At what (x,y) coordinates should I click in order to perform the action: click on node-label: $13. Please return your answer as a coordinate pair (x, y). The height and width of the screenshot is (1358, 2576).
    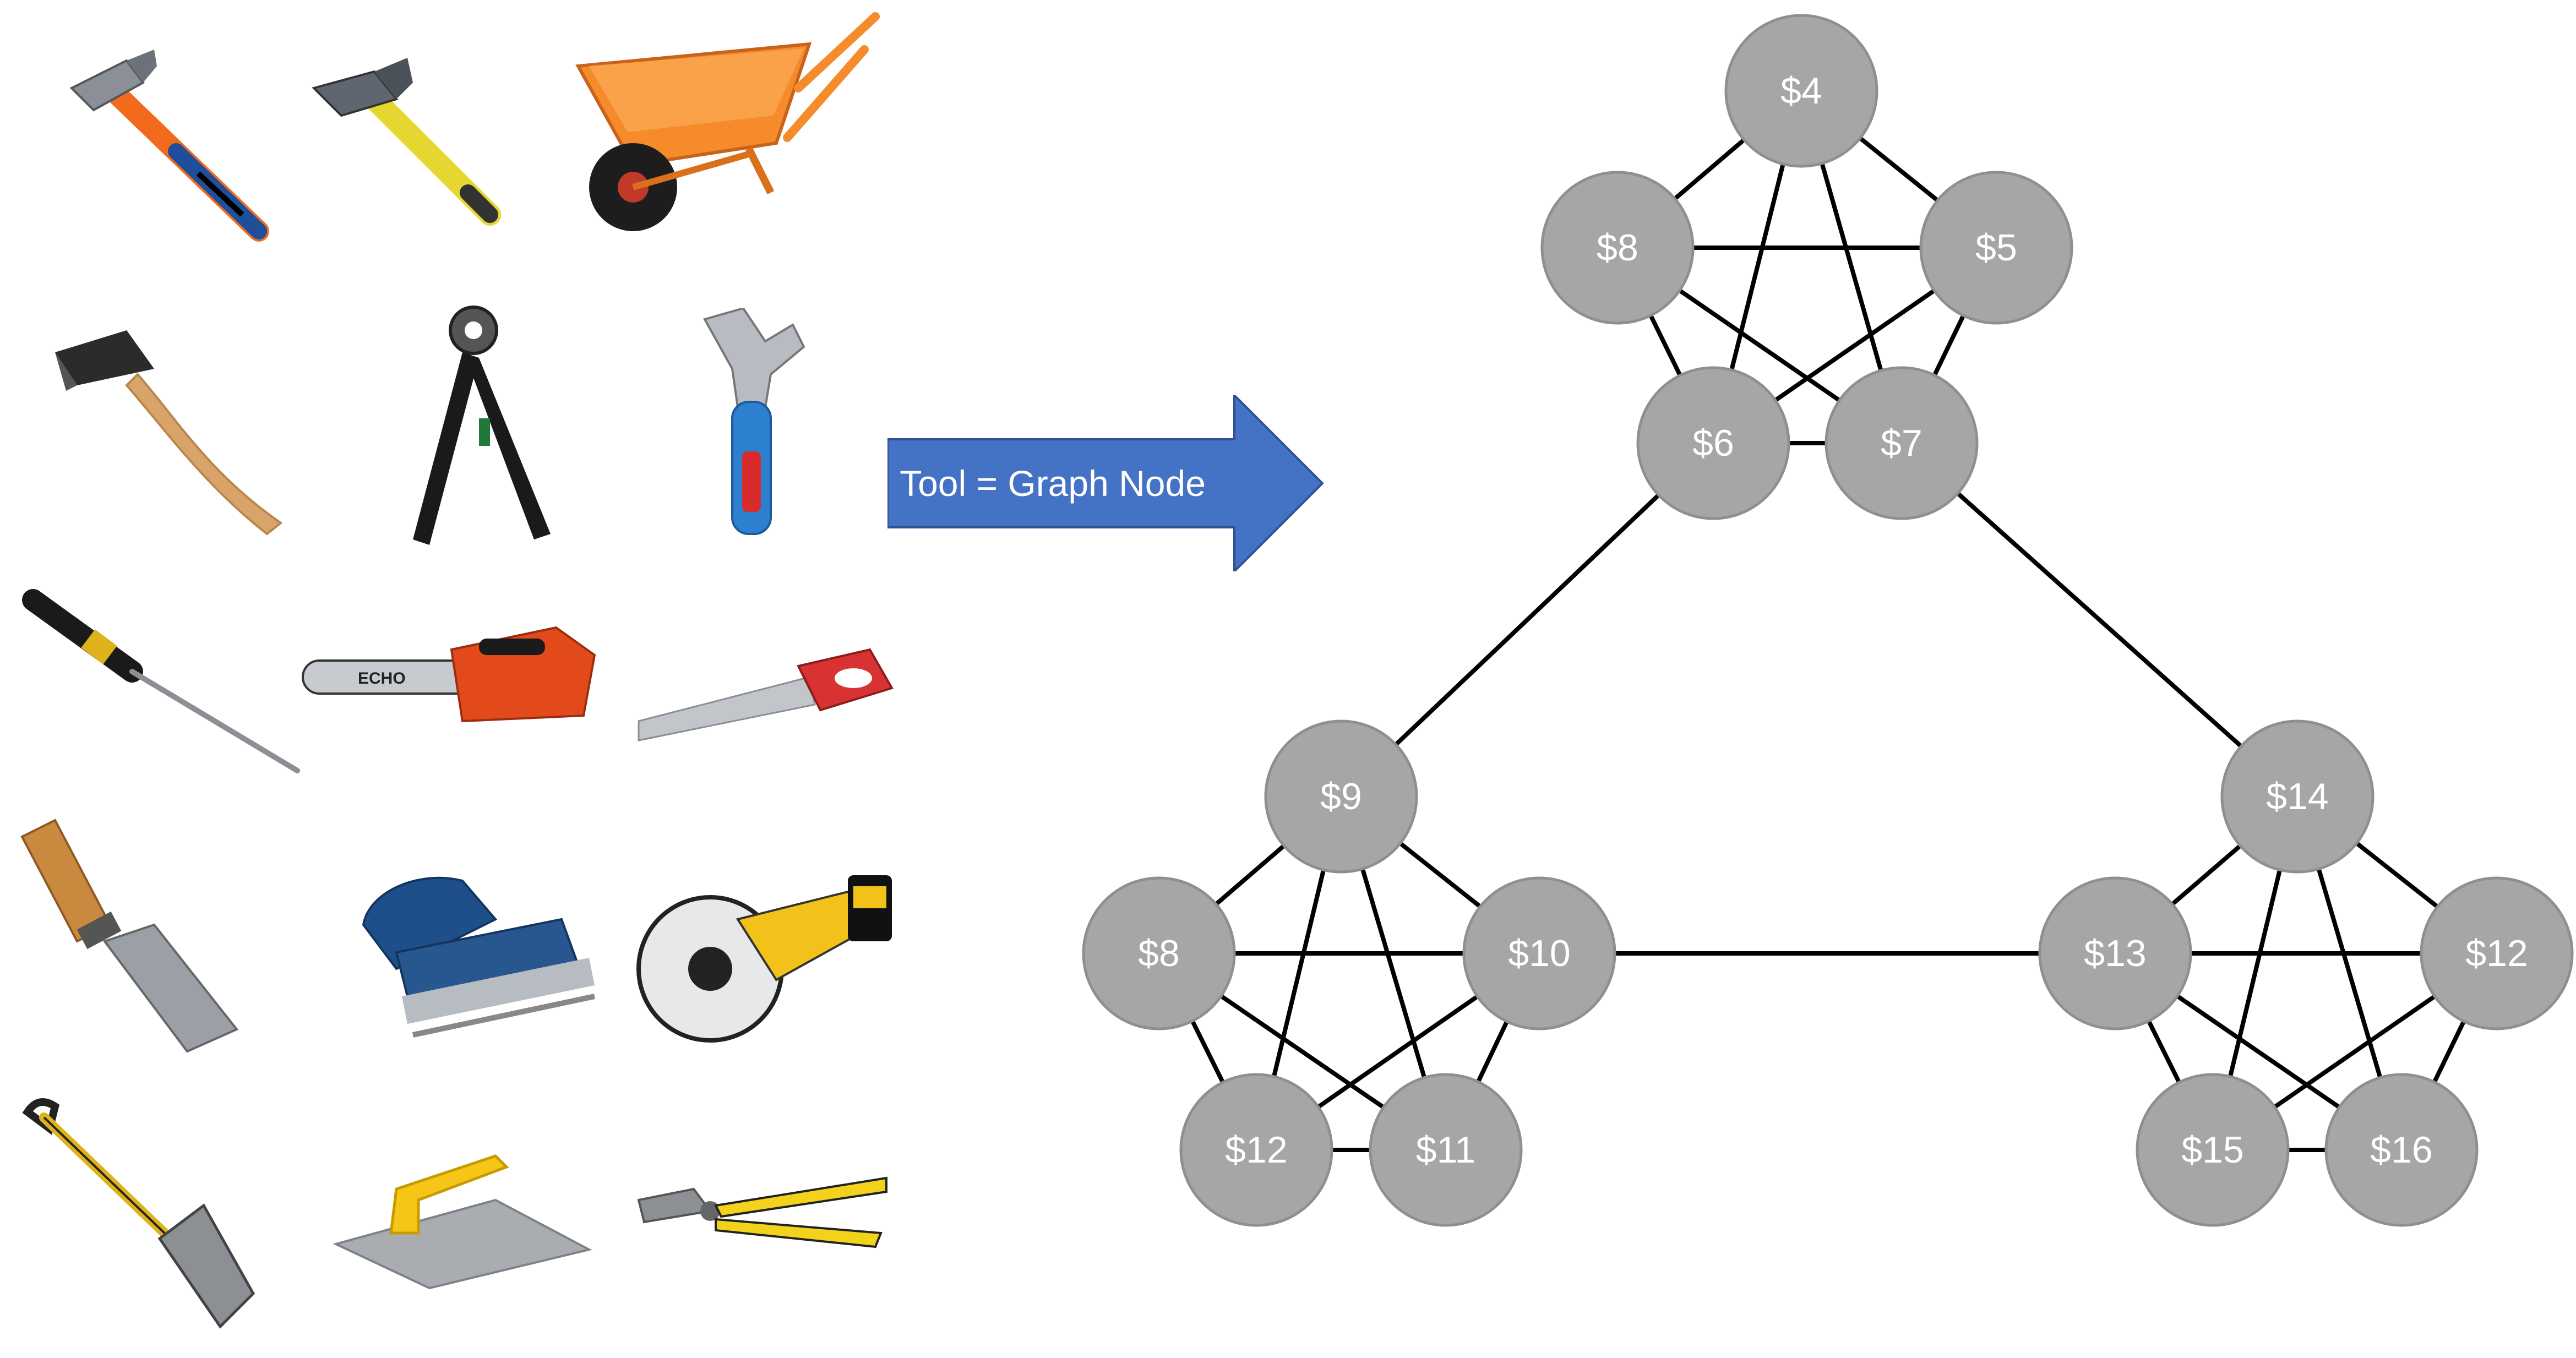
    Looking at the image, I should click on (2115, 953).